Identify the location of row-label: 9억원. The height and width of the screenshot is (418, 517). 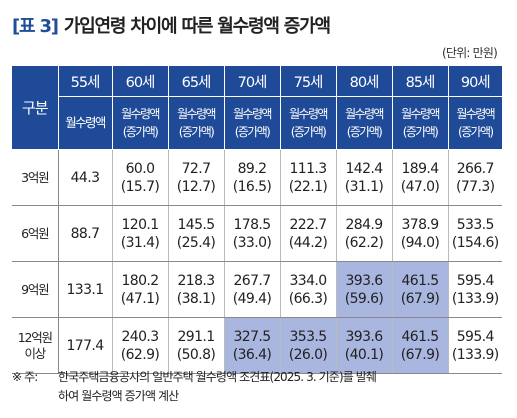
(35, 289).